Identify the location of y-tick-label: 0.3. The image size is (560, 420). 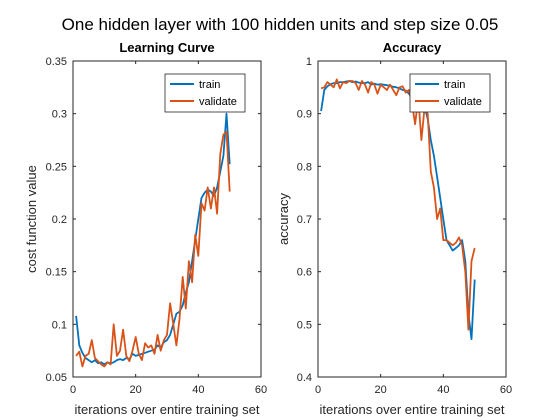
(59, 115).